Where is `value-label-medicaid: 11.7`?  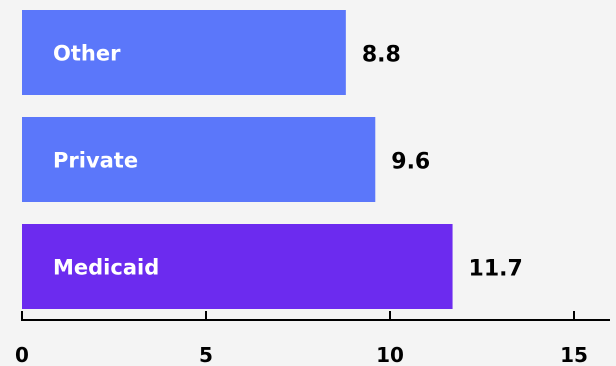
value-label-medicaid: 11.7 is located at coordinates (496, 269).